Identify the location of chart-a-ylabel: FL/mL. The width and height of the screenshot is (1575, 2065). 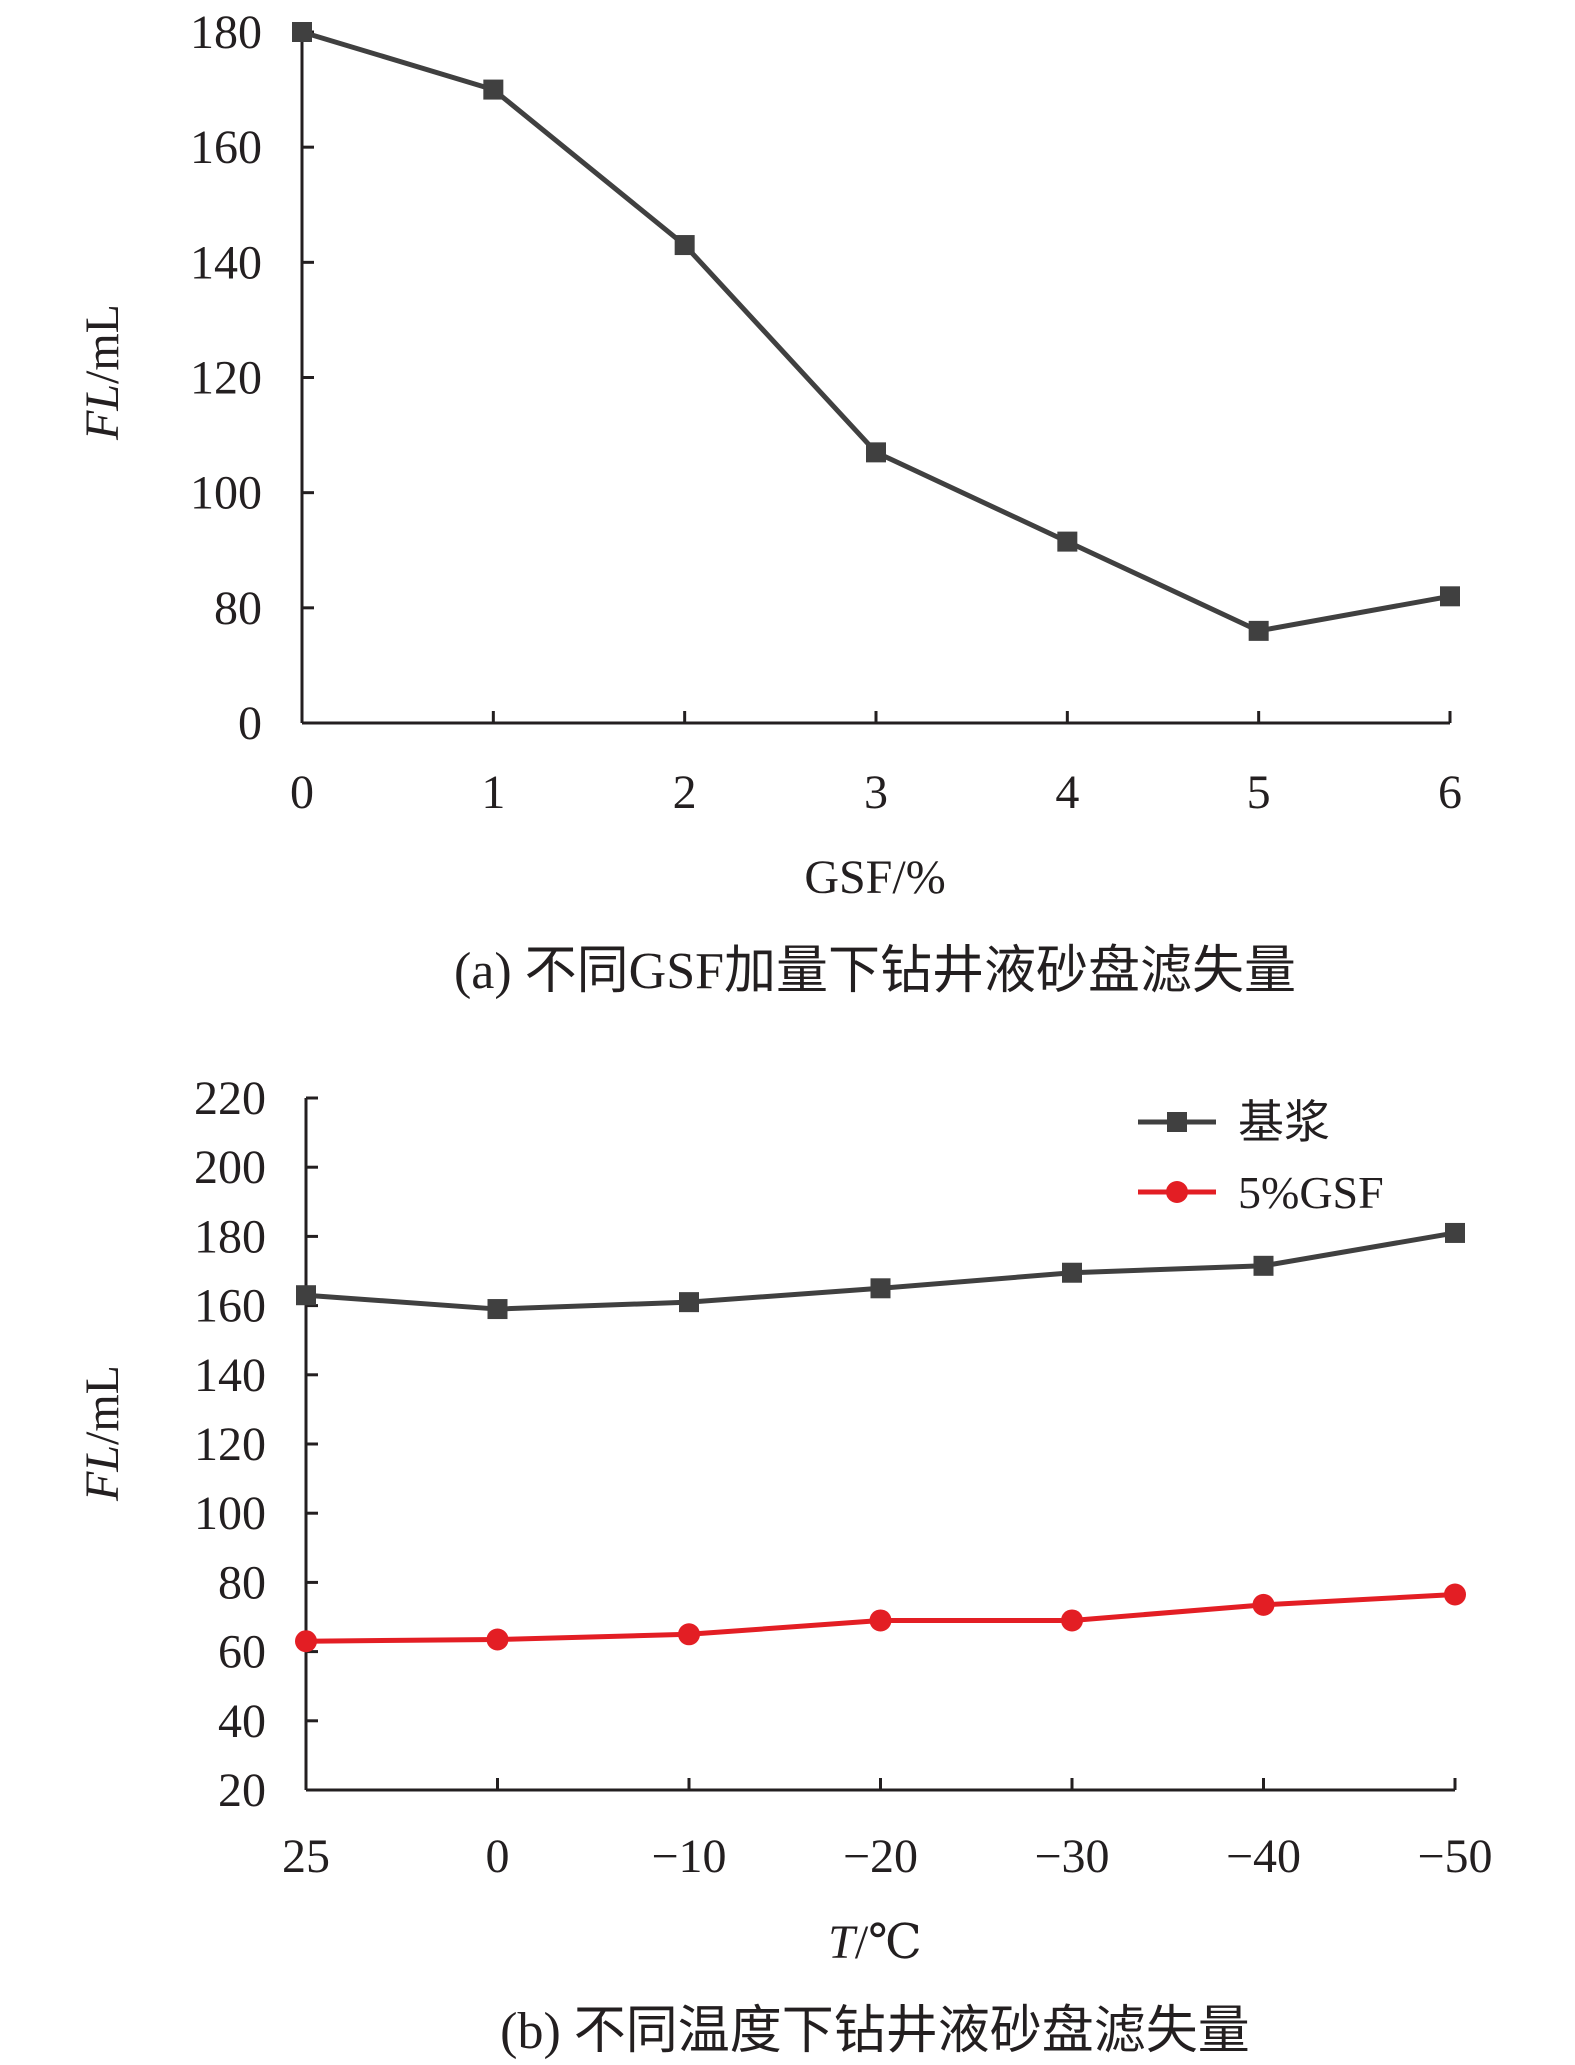
(102, 372).